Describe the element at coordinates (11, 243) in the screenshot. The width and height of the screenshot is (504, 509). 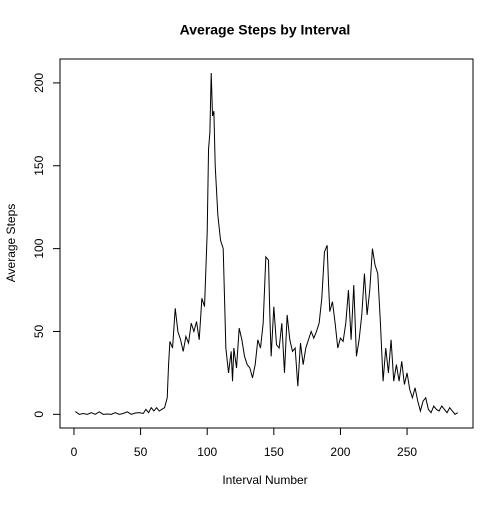
I see `y-axis-label: Average Steps` at that location.